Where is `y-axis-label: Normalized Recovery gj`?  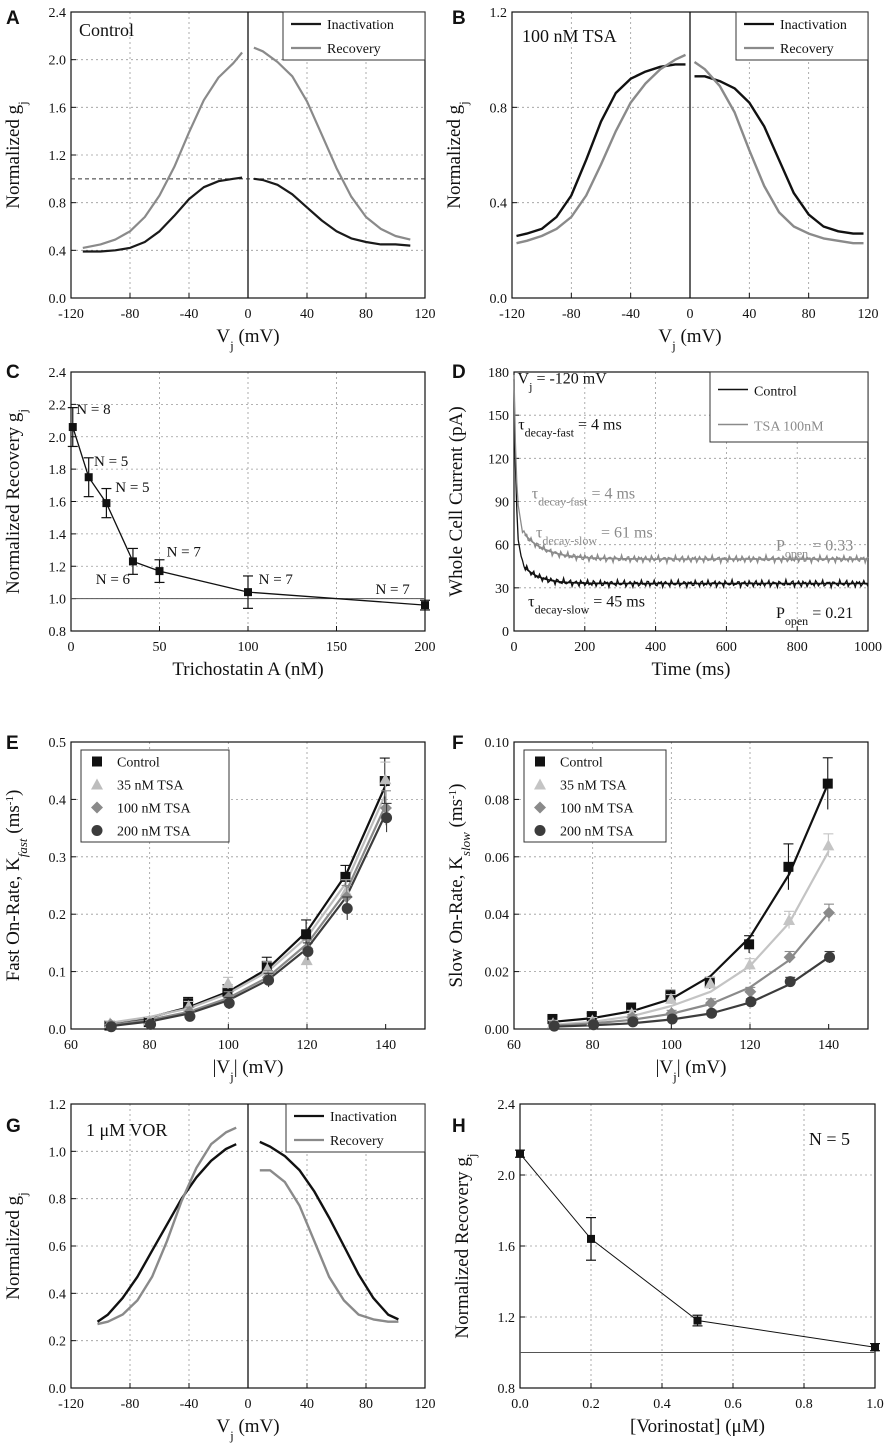 y-axis-label: Normalized Recovery gj is located at coordinates (16, 501).